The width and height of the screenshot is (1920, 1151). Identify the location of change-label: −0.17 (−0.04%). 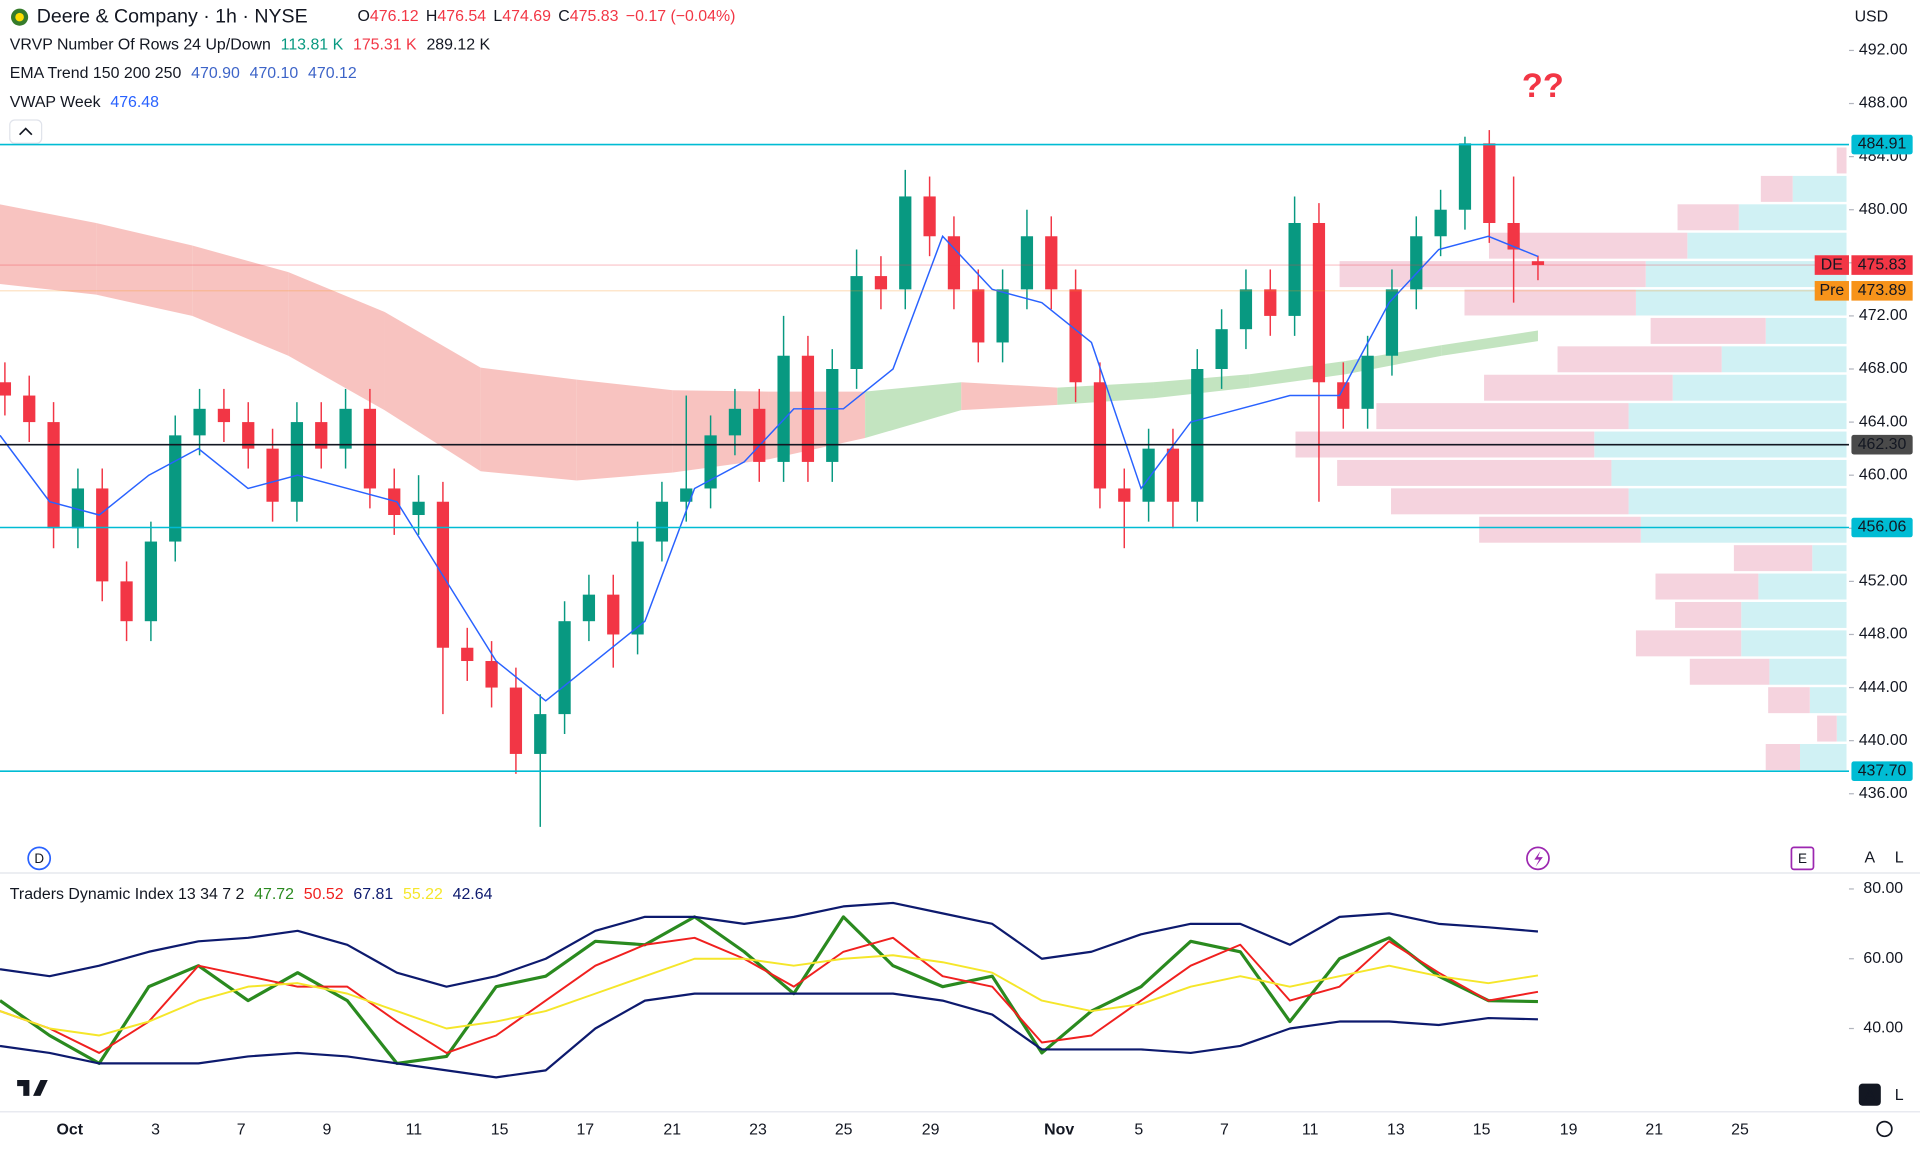
(681, 16).